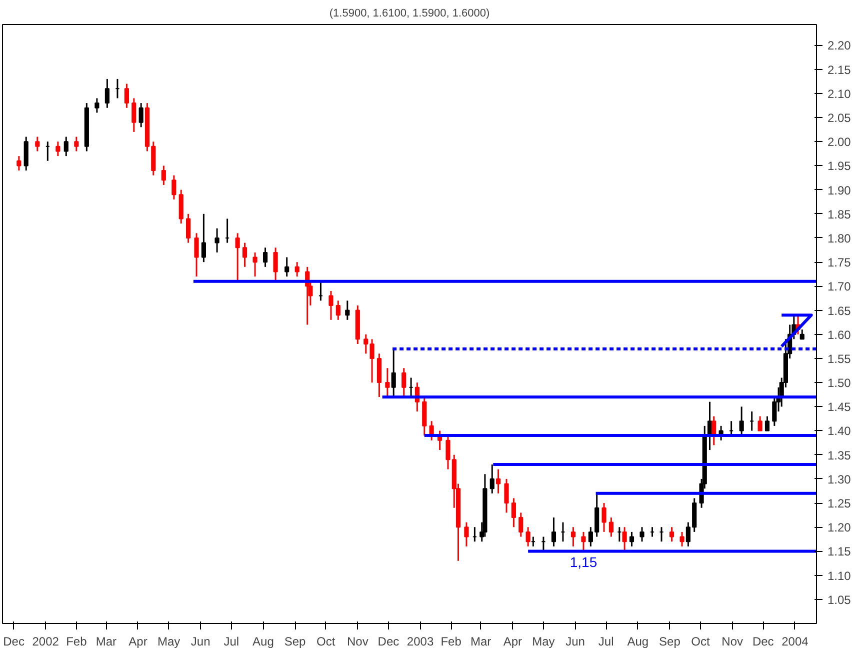 The height and width of the screenshot is (651, 853). What do you see at coordinates (840, 407) in the screenshot?
I see `y-tick-label: 1.45` at bounding box center [840, 407].